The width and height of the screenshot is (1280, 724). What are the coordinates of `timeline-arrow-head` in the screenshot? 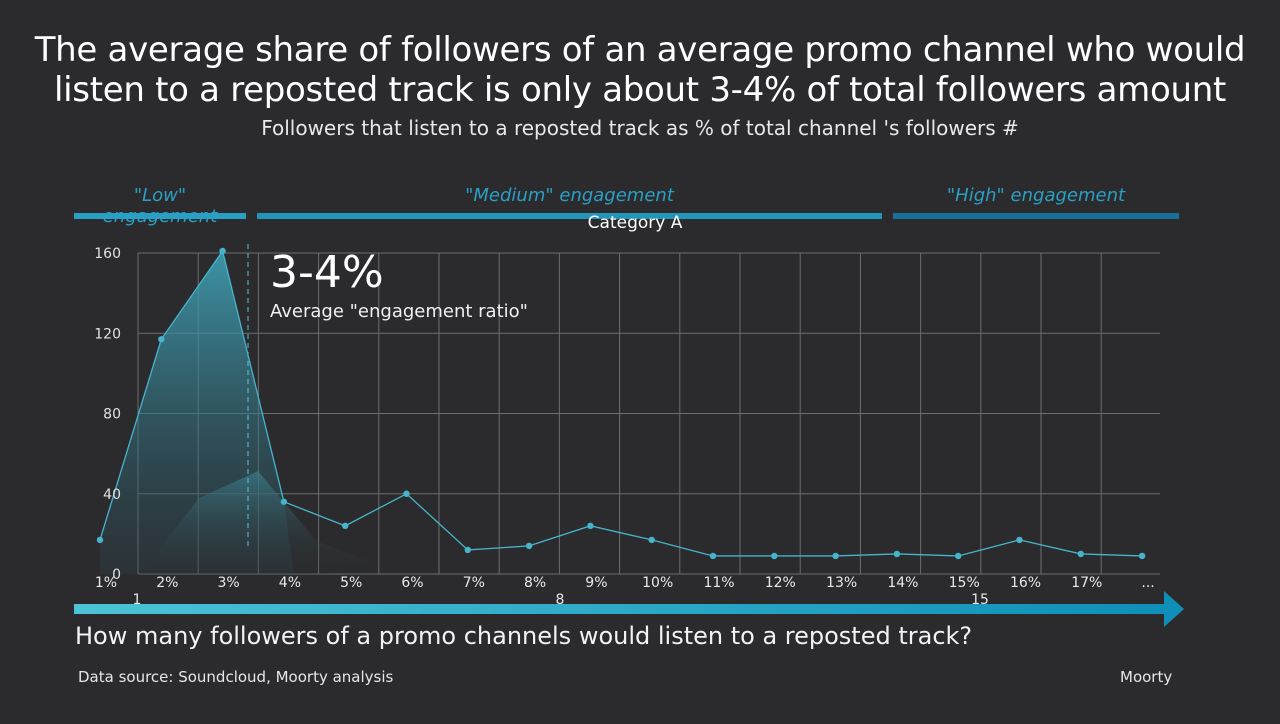 It's located at (1174, 609).